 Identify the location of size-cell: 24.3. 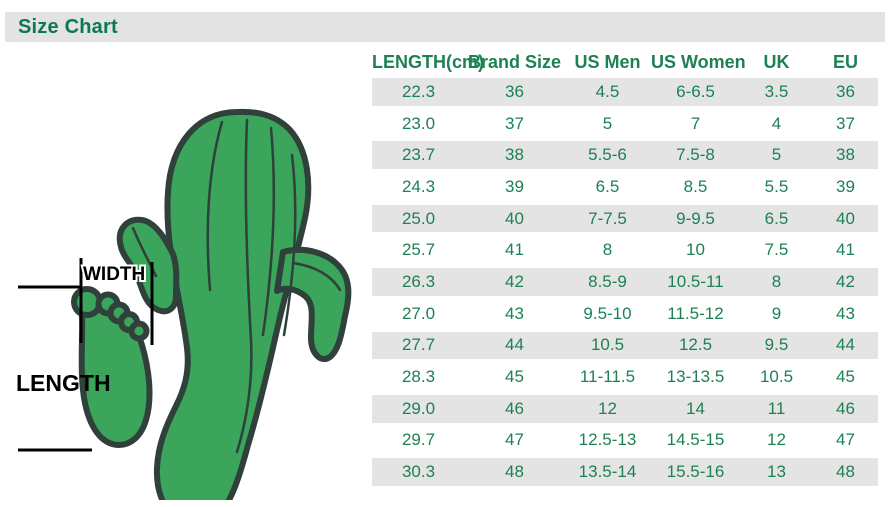
(418, 186).